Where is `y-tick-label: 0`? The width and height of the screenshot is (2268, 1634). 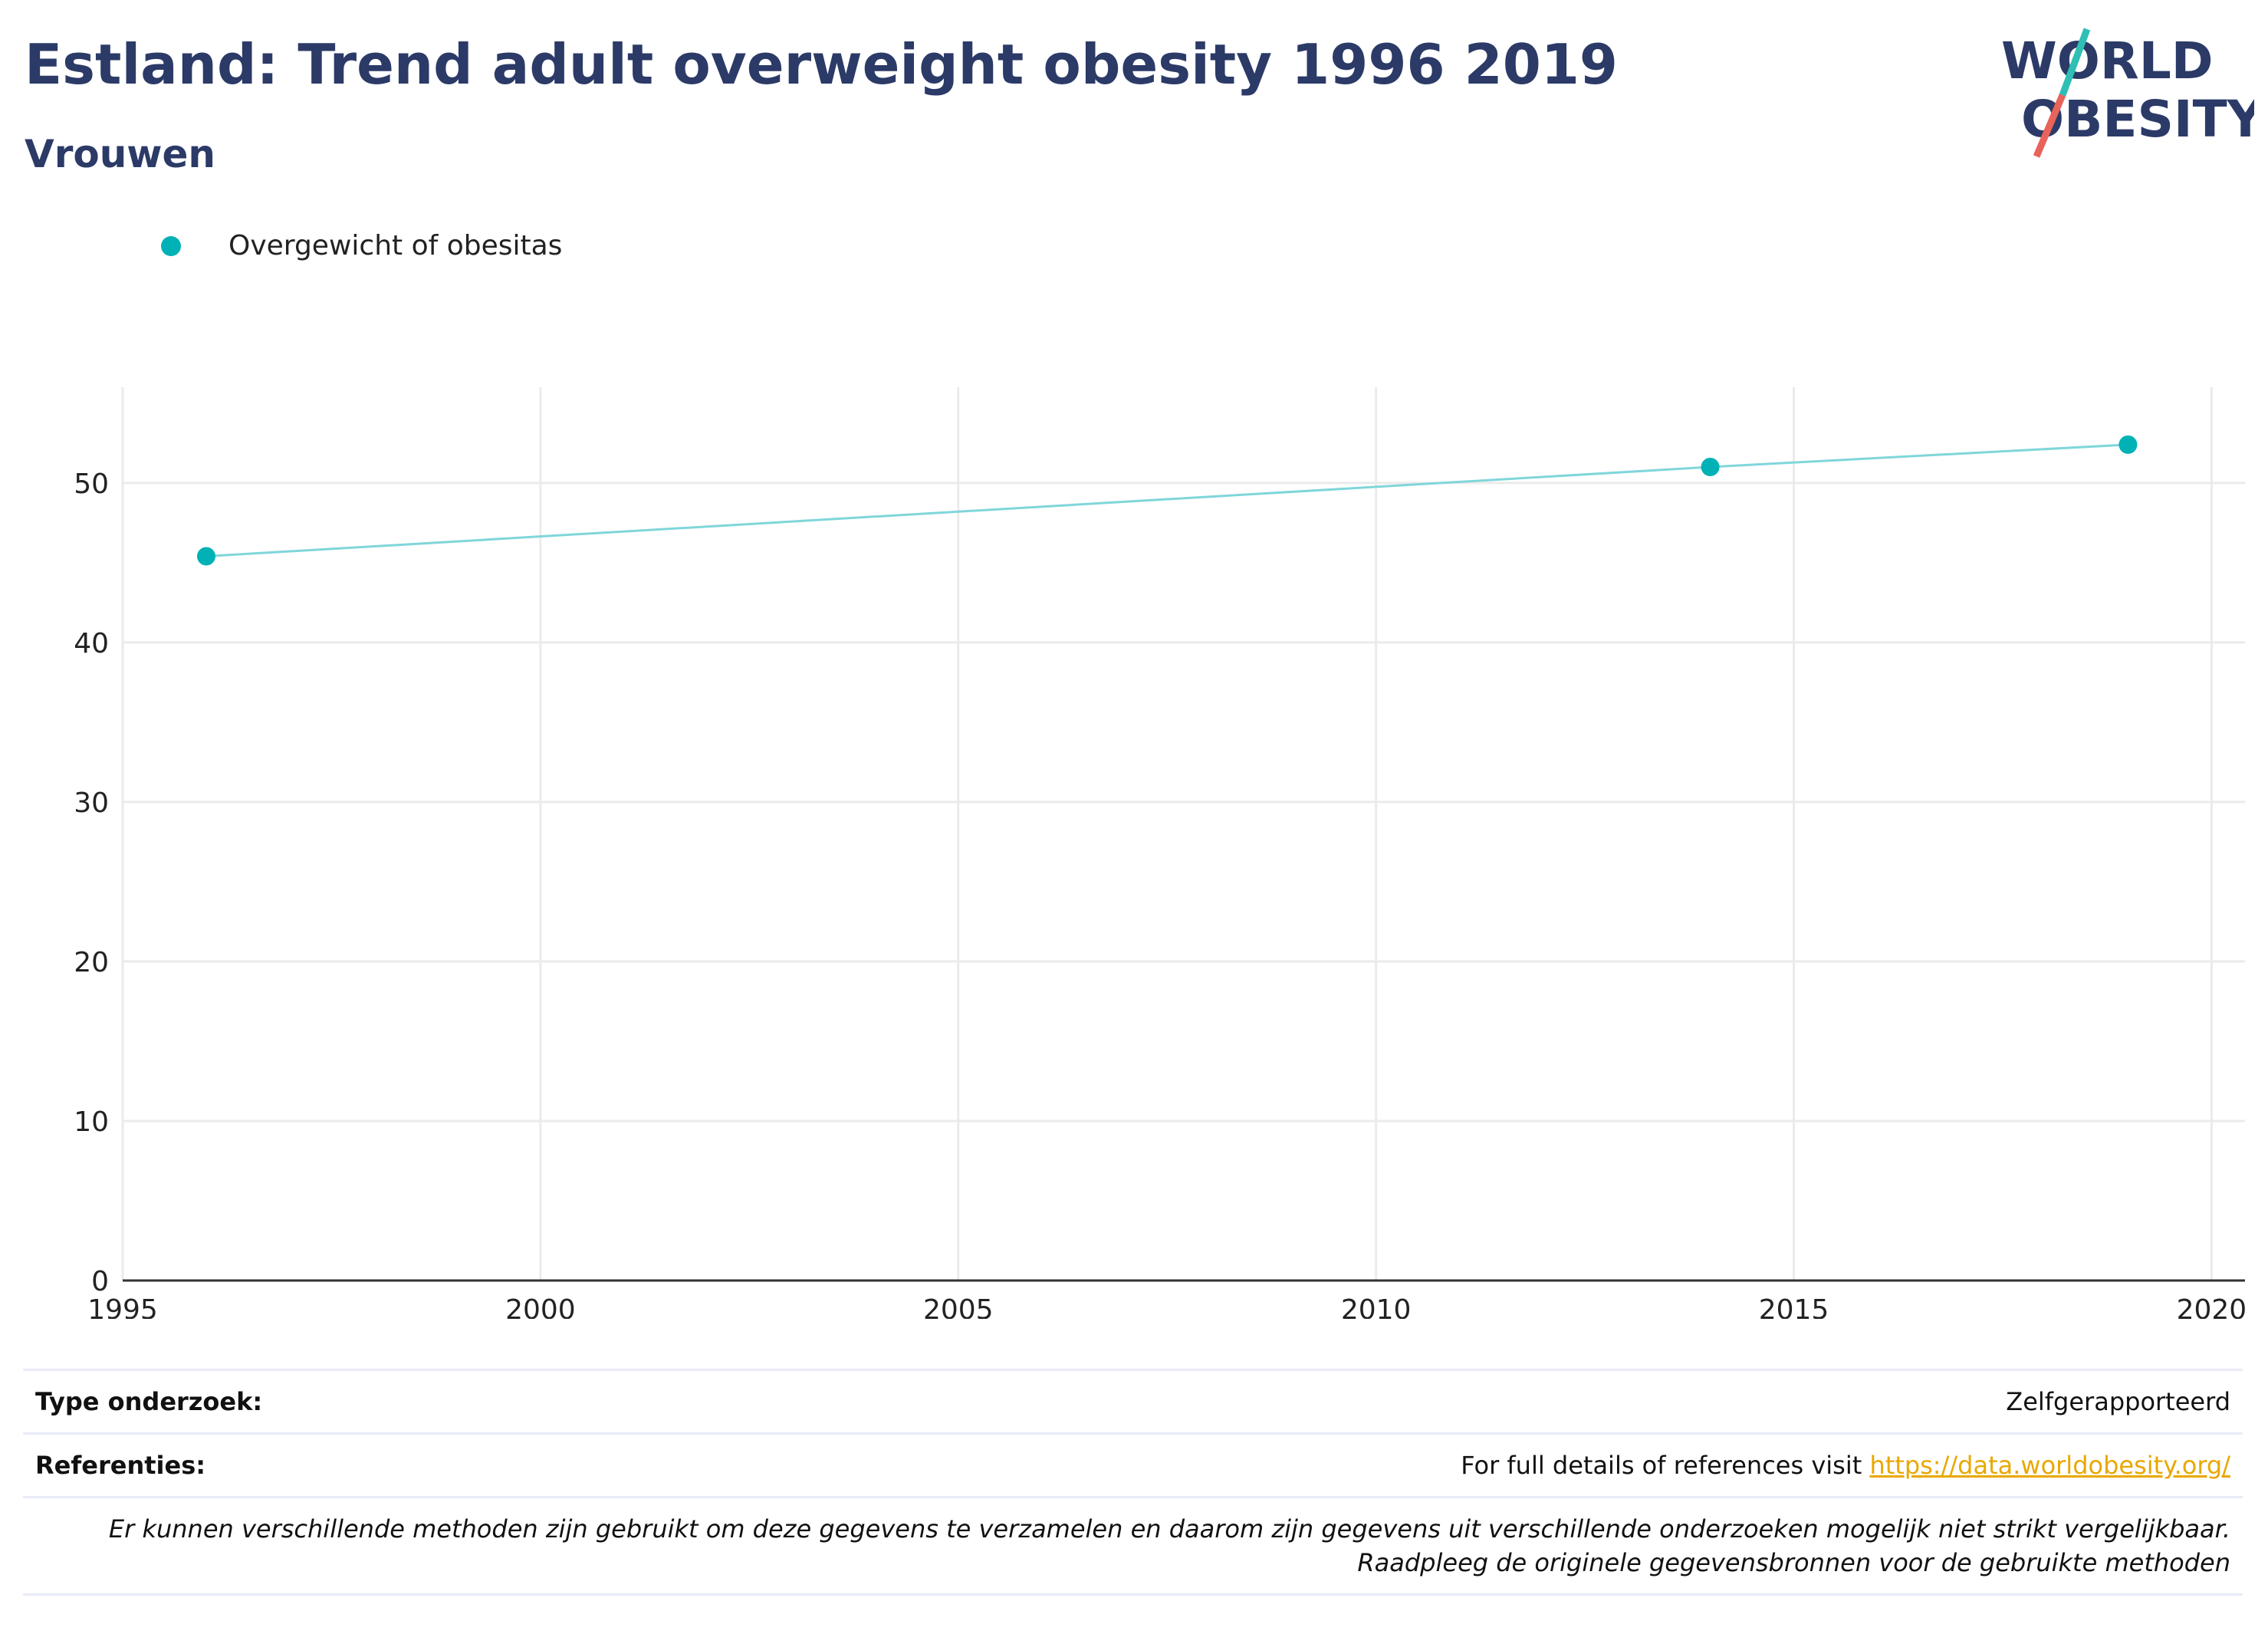 y-tick-label: 0 is located at coordinates (100, 1282).